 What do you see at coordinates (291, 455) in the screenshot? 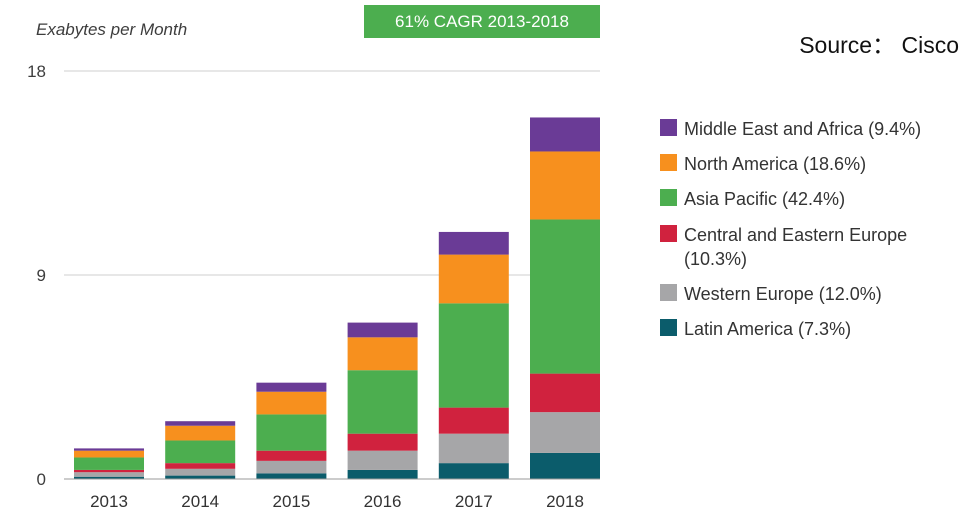
I see `bar-2015-central-and-eastern-europe` at bounding box center [291, 455].